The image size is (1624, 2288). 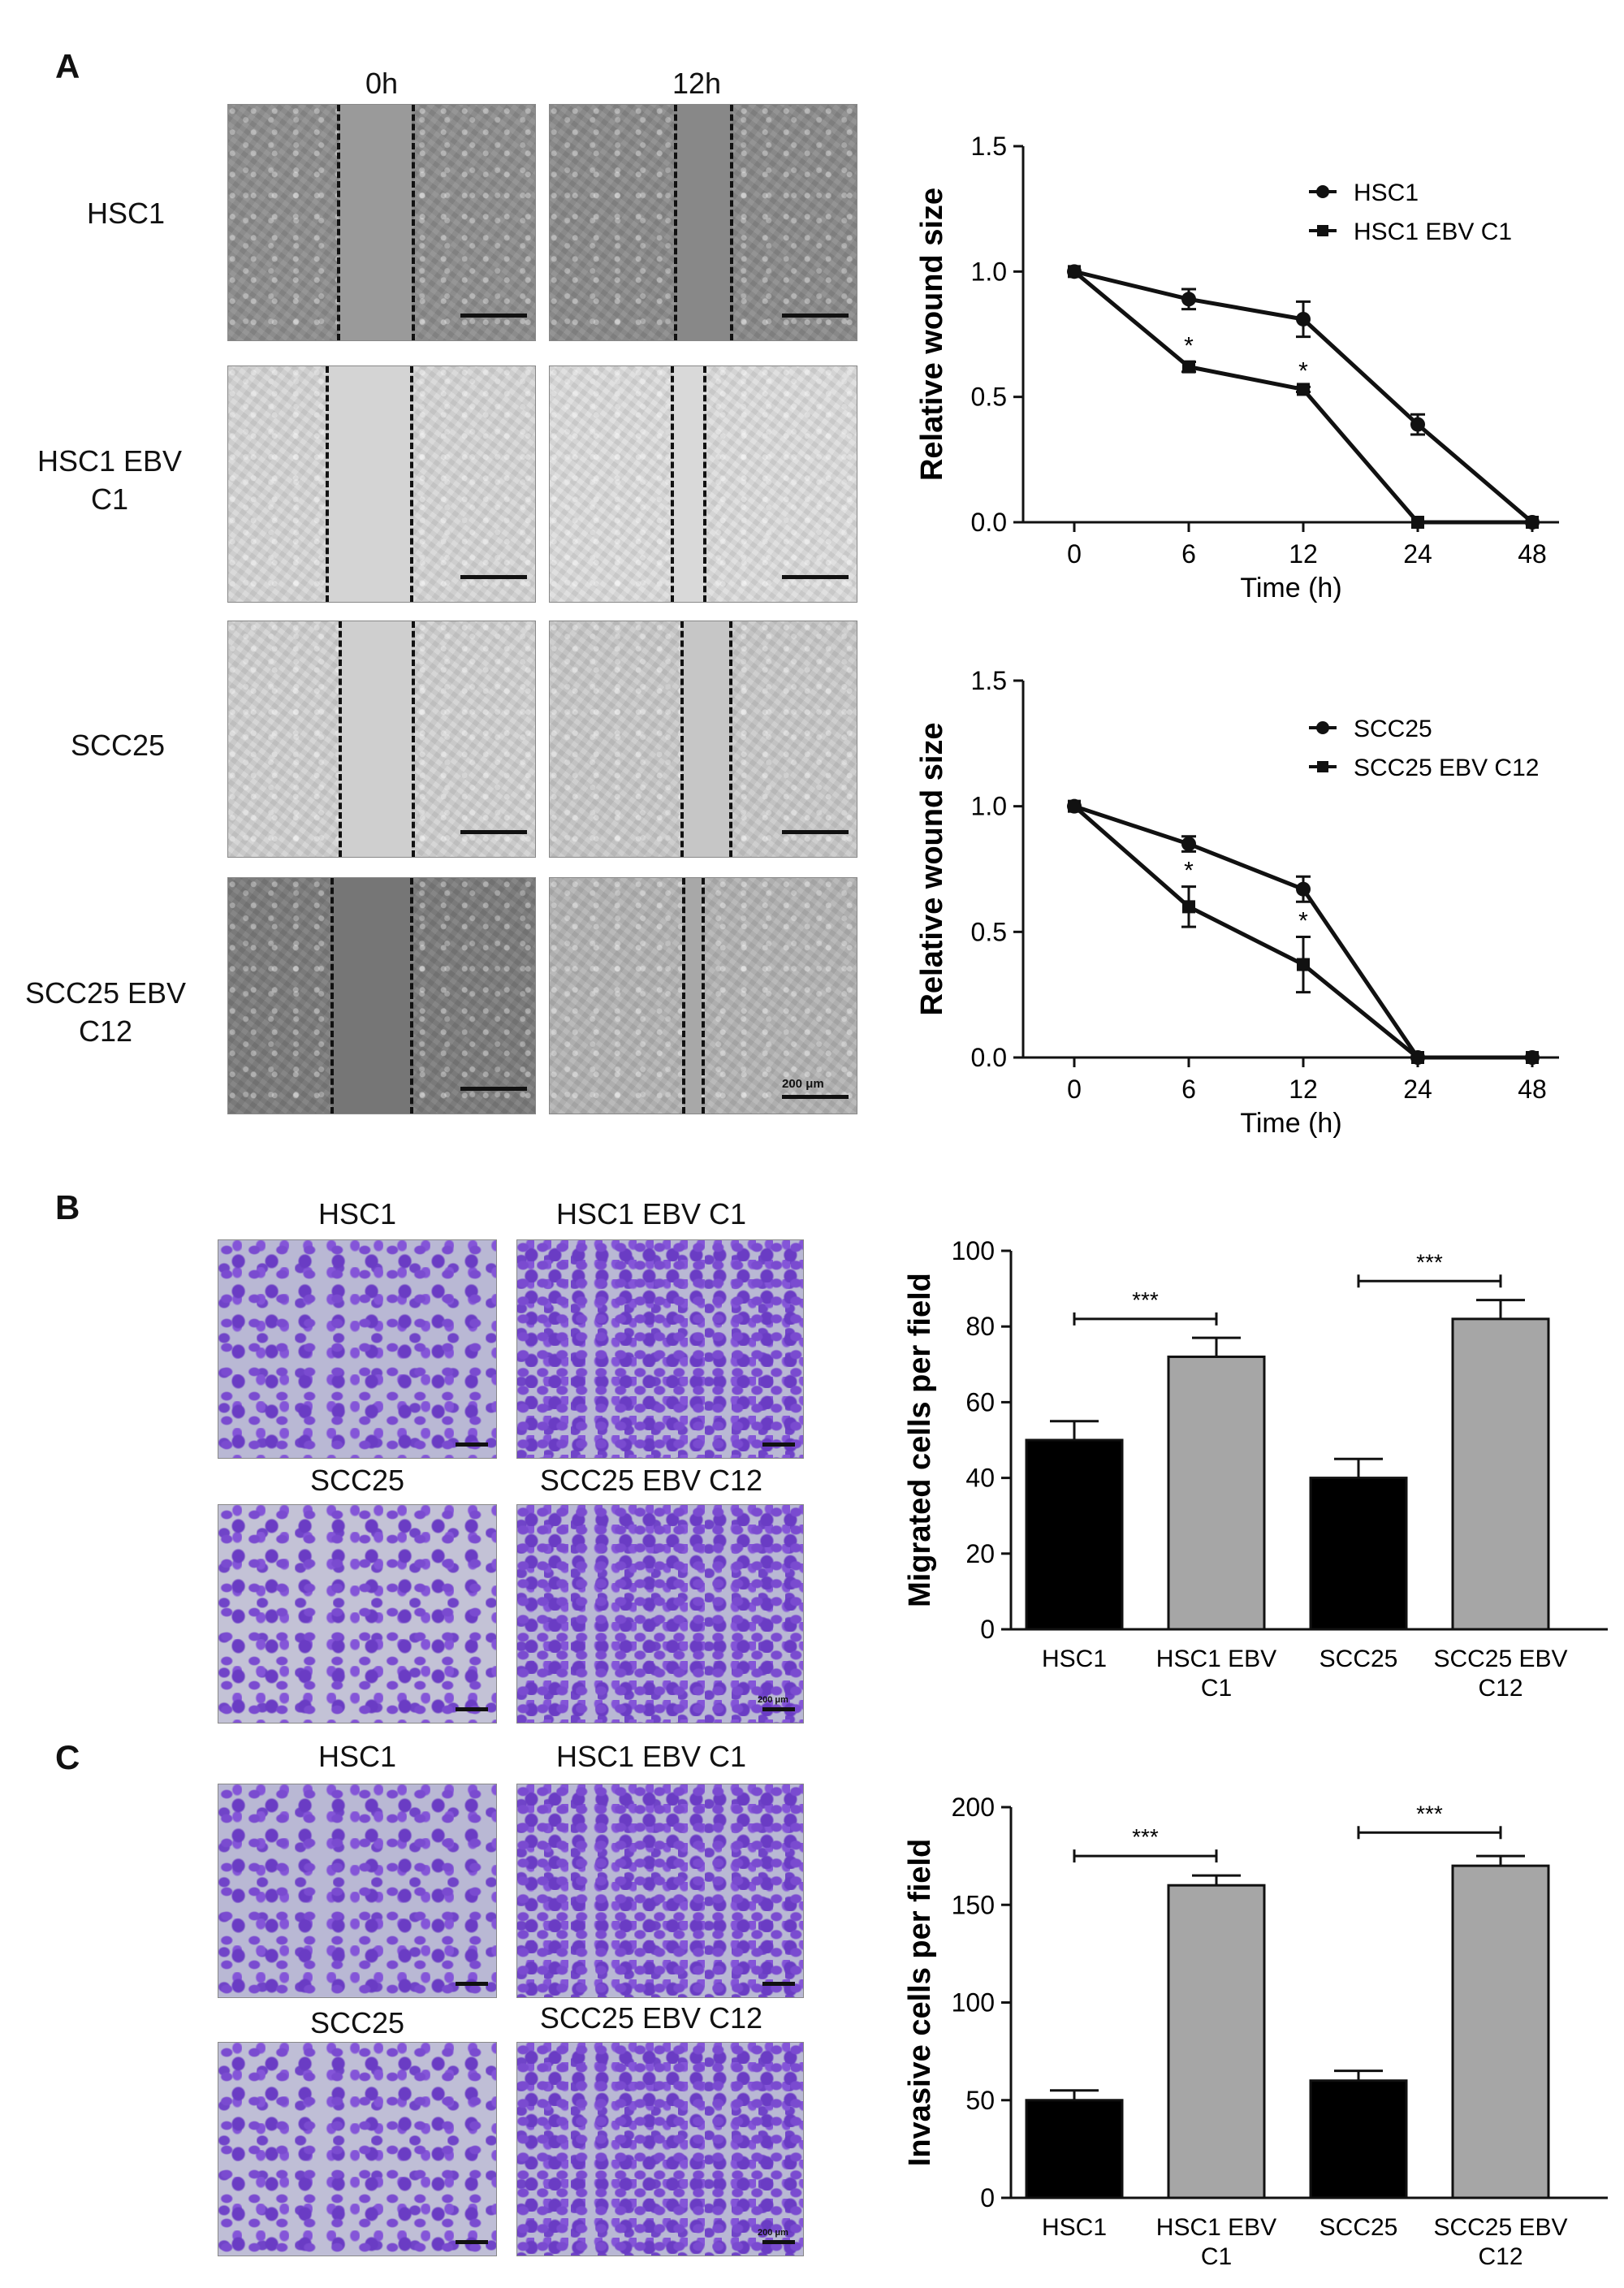 I want to click on transwell-c-label-scc25-ebv-c12: SCC25 EBV C12, so click(x=651, y=2018).